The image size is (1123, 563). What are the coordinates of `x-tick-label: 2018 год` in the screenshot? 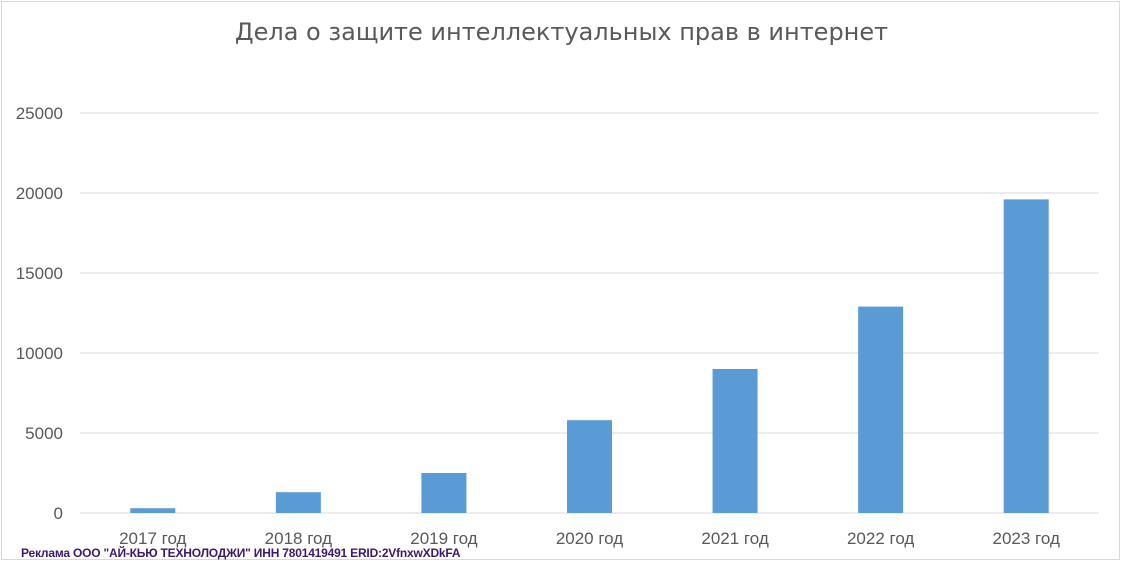 It's located at (298, 538).